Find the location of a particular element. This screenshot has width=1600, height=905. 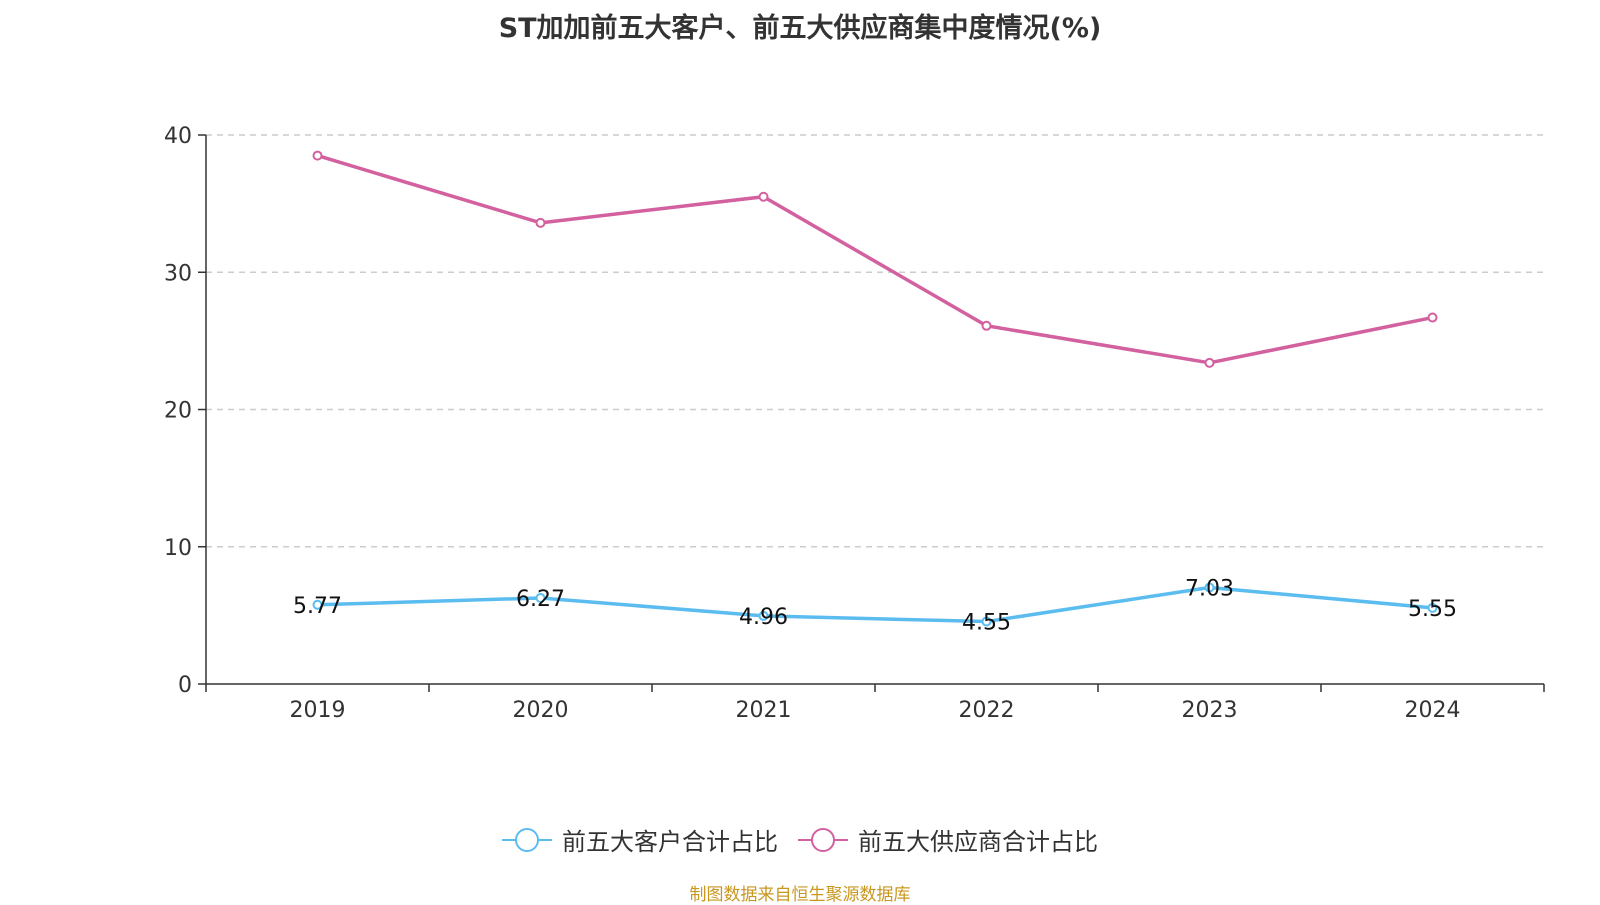

data-label-0-2021: 4.96 is located at coordinates (763, 617).